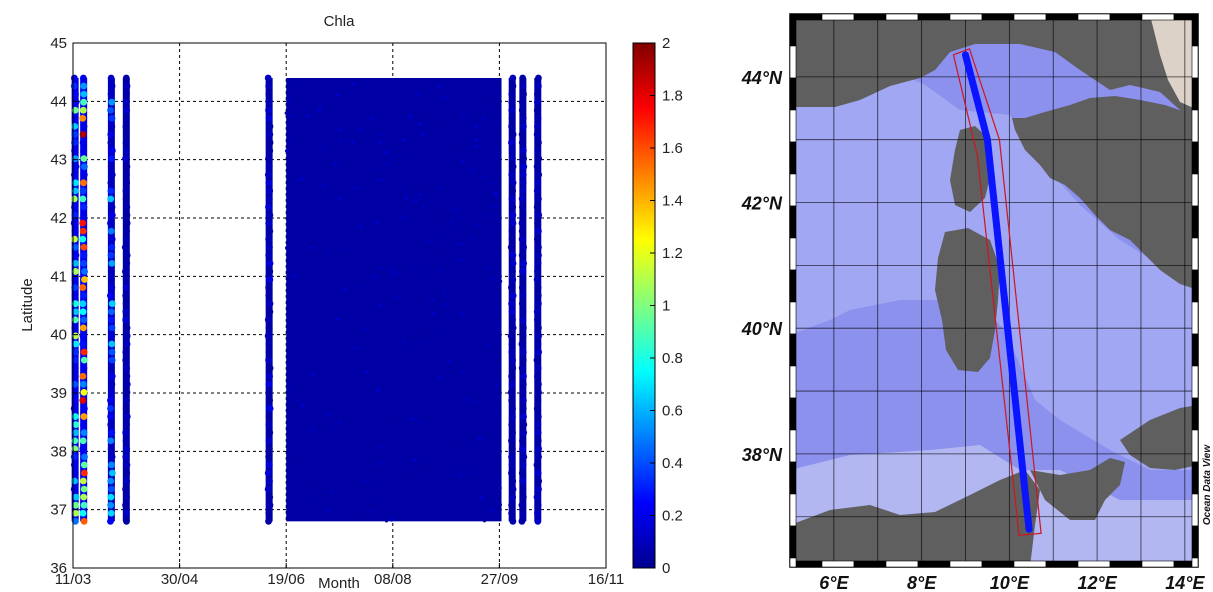 The height and width of the screenshot is (592, 1213). I want to click on colorbar-tick-label: 1.4, so click(672, 201).